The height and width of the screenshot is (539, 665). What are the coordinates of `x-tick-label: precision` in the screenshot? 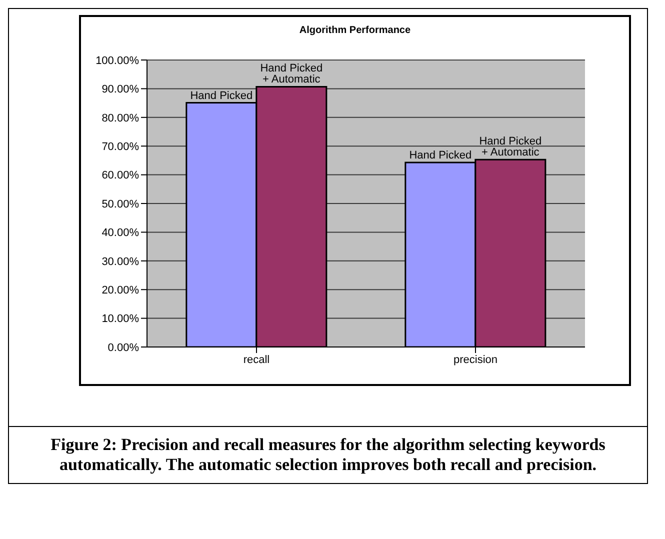 It's located at (475, 360).